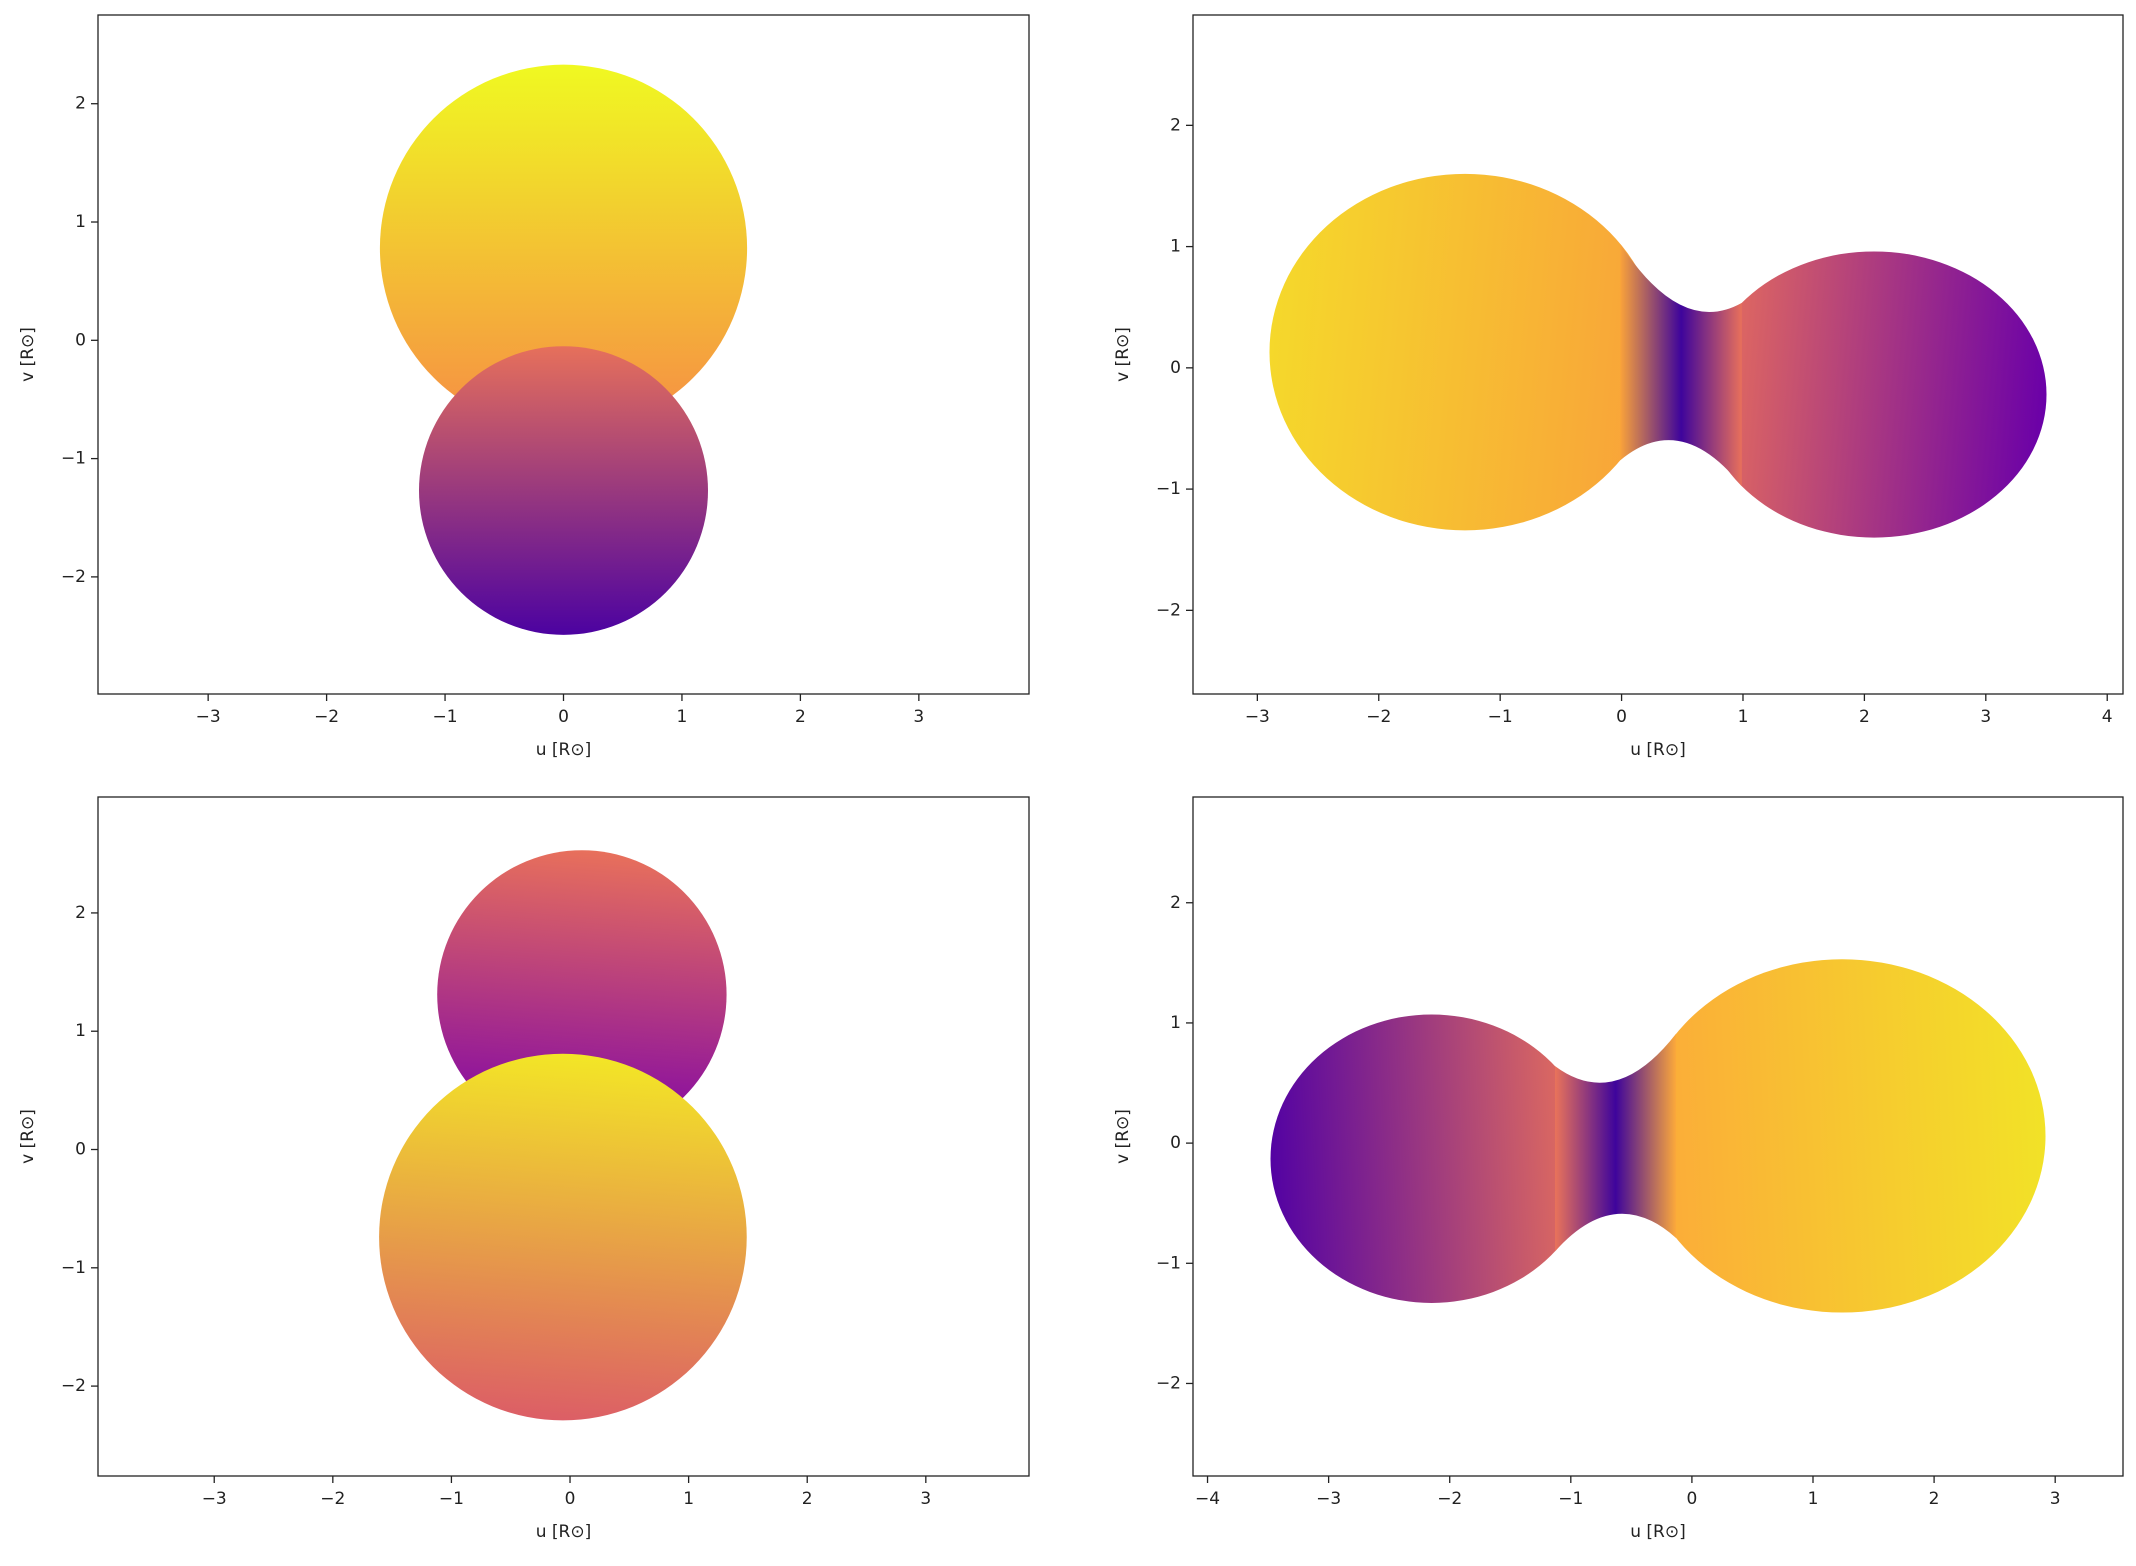 The width and height of the screenshot is (2136, 1566). What do you see at coordinates (2107, 717) in the screenshot?
I see `x-tick-label: 4` at bounding box center [2107, 717].